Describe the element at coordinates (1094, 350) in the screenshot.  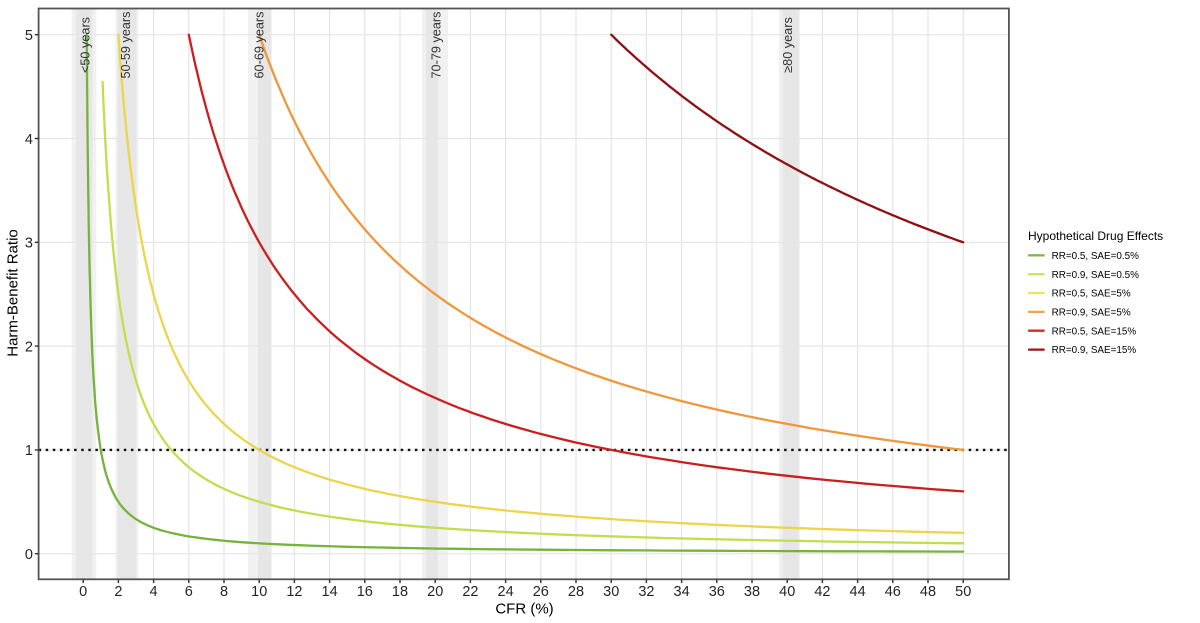
I see `svg-text: RR=0.9, SAE=15%` at that location.